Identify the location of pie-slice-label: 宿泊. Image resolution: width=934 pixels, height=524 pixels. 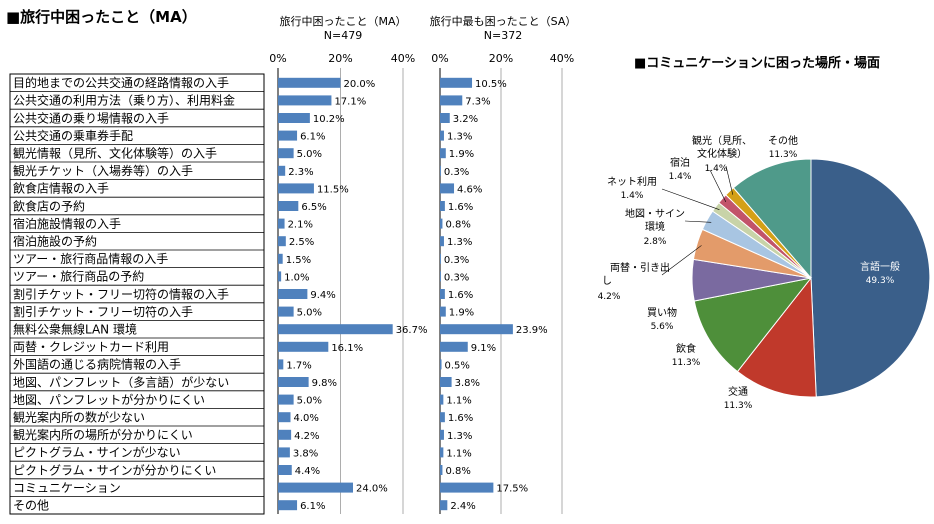
(680, 162).